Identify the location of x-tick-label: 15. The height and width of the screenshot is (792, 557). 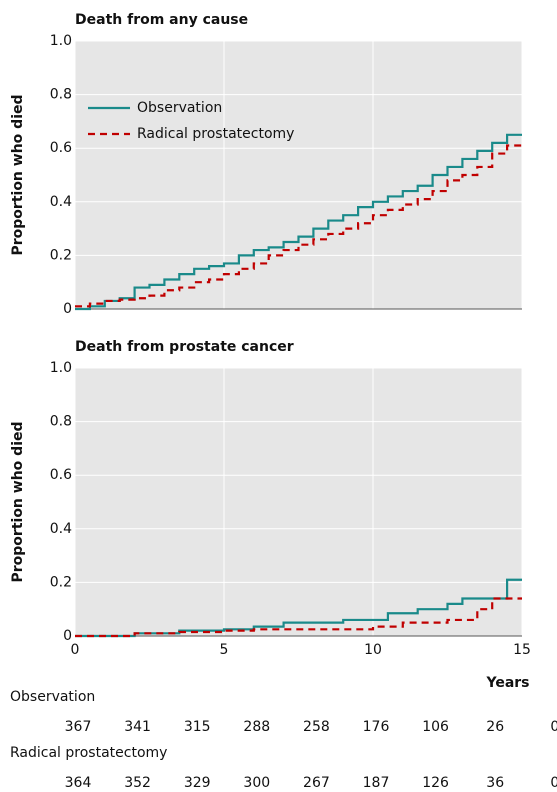
(522, 650).